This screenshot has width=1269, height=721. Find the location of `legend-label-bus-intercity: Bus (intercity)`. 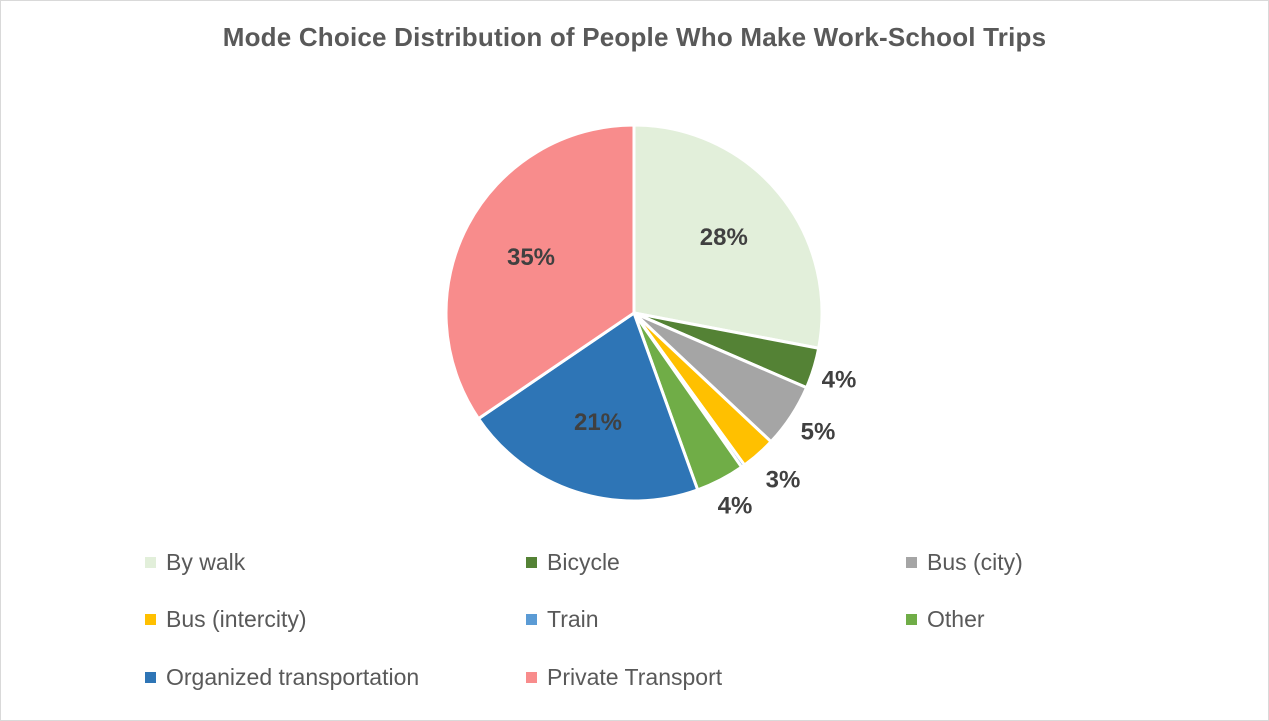

legend-label-bus-intercity: Bus (intercity) is located at coordinates (236, 619).